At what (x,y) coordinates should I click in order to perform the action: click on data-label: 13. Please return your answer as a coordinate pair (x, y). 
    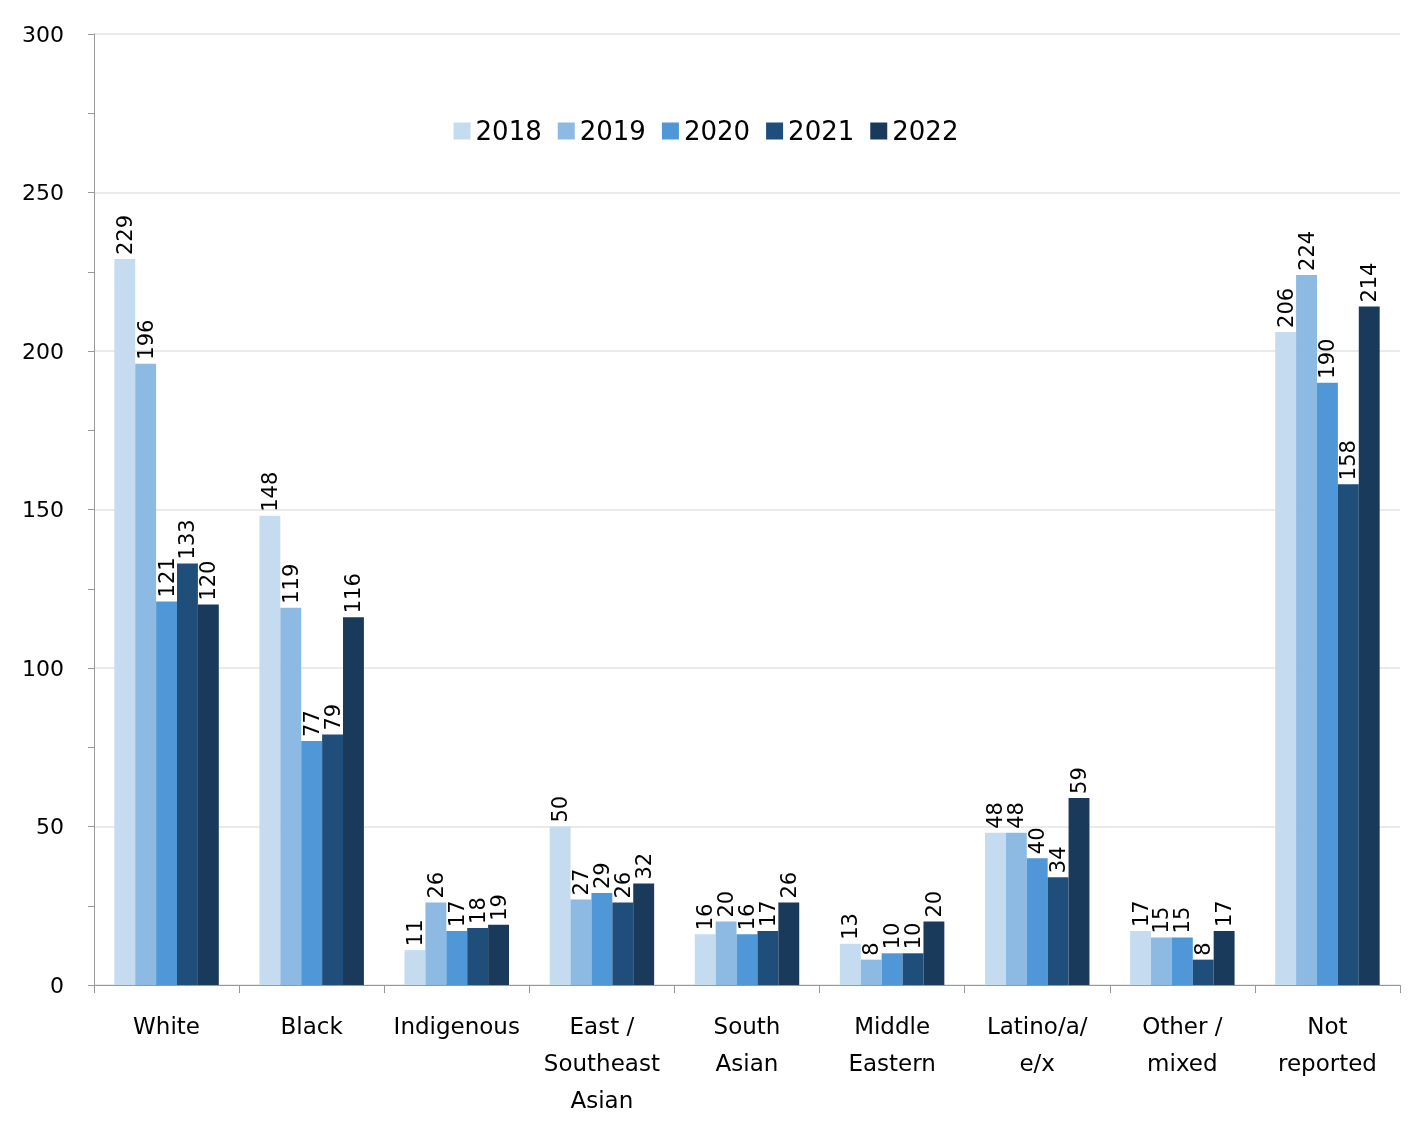
    Looking at the image, I should click on (850, 926).